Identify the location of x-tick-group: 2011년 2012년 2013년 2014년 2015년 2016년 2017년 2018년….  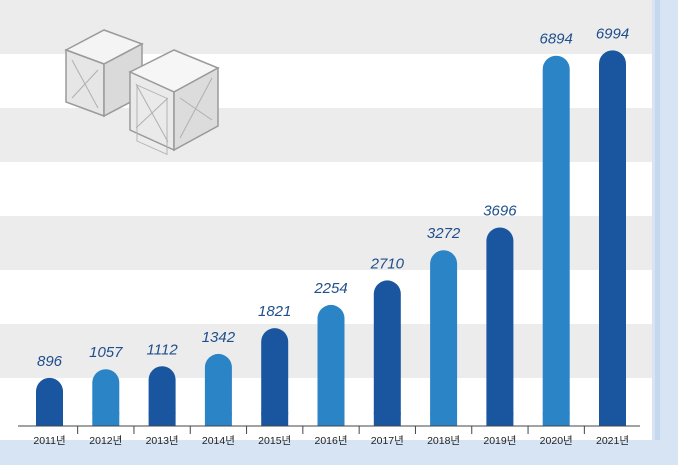
(331, 436).